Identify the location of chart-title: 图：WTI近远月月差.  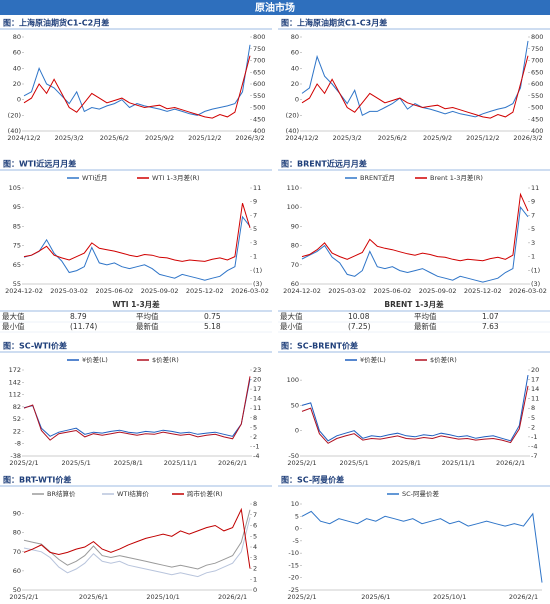
(39, 164).